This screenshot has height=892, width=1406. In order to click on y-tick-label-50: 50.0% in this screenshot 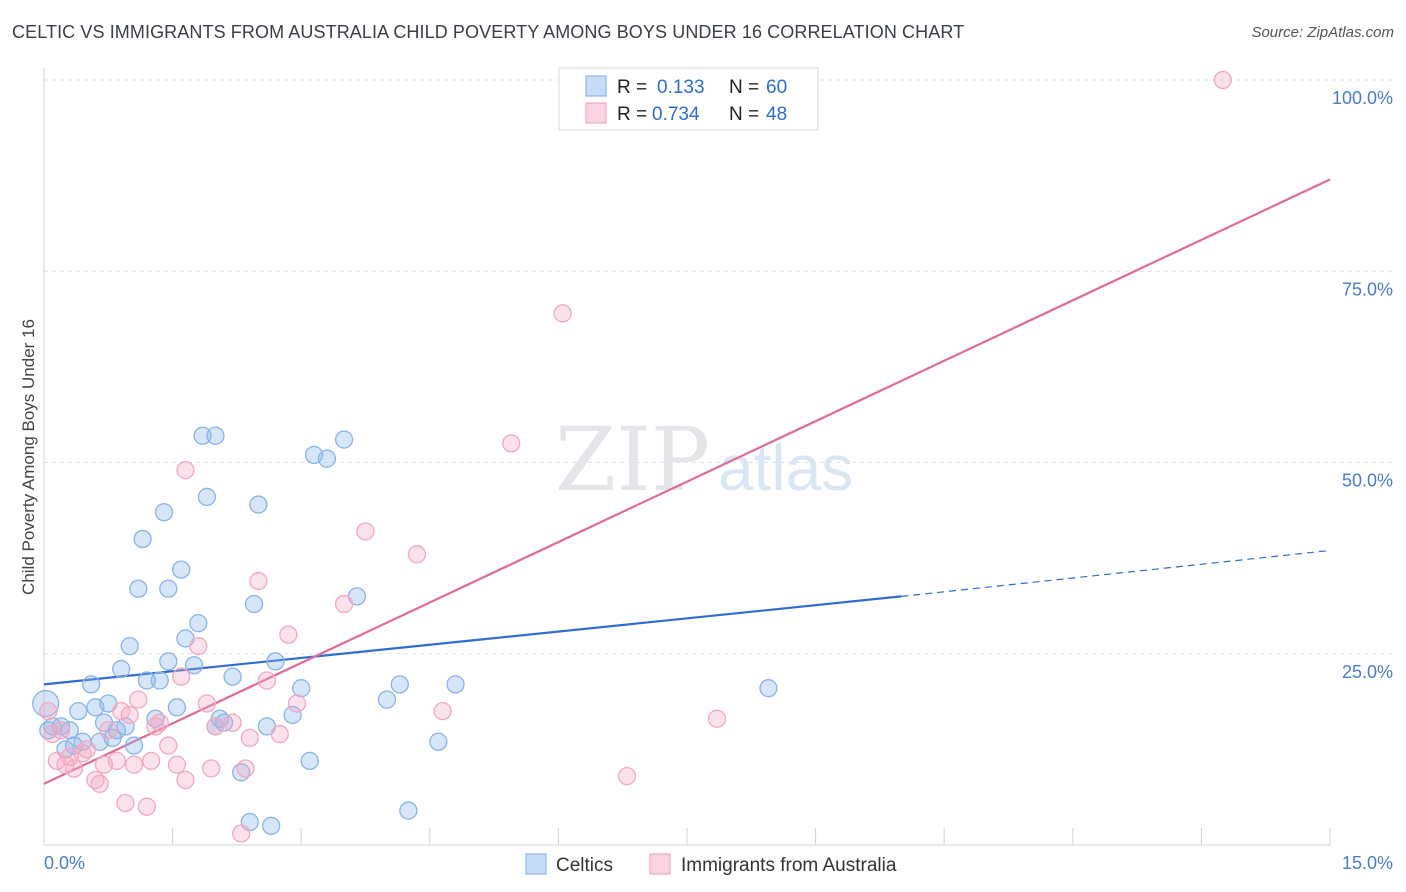, I will do `click(1367, 481)`.